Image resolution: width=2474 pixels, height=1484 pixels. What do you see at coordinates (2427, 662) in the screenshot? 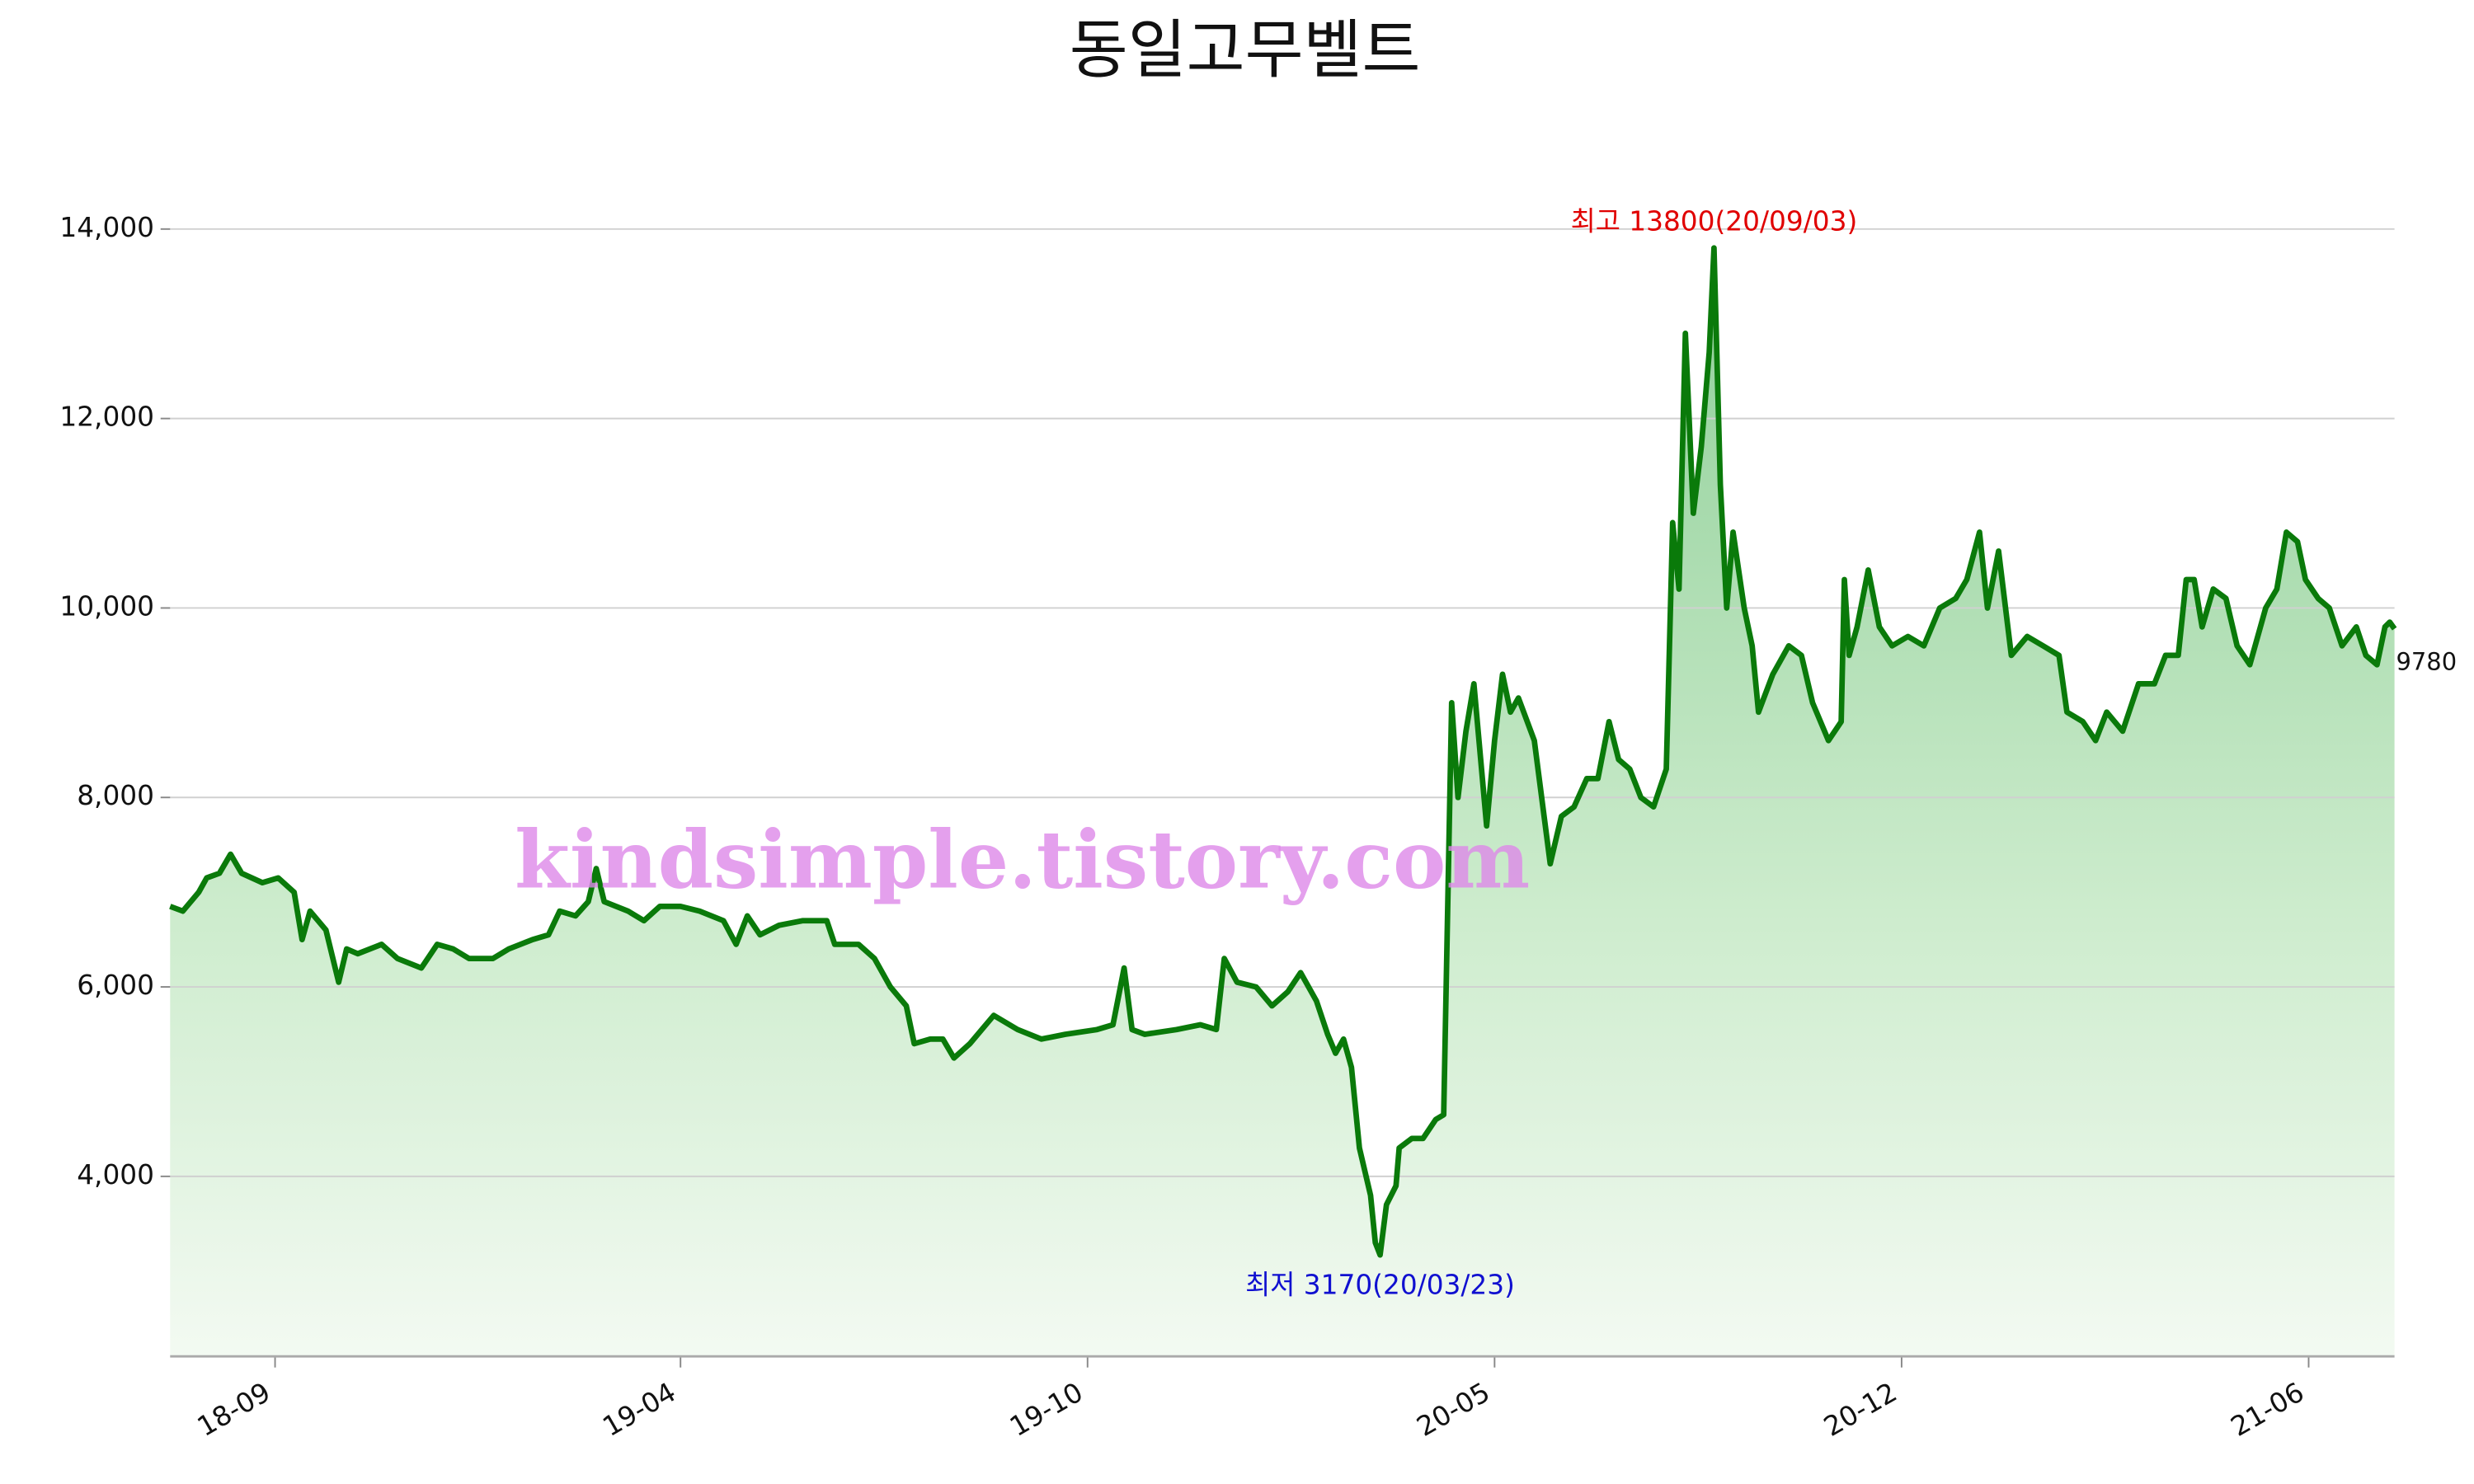
I see `last-value-label: 9780` at bounding box center [2427, 662].